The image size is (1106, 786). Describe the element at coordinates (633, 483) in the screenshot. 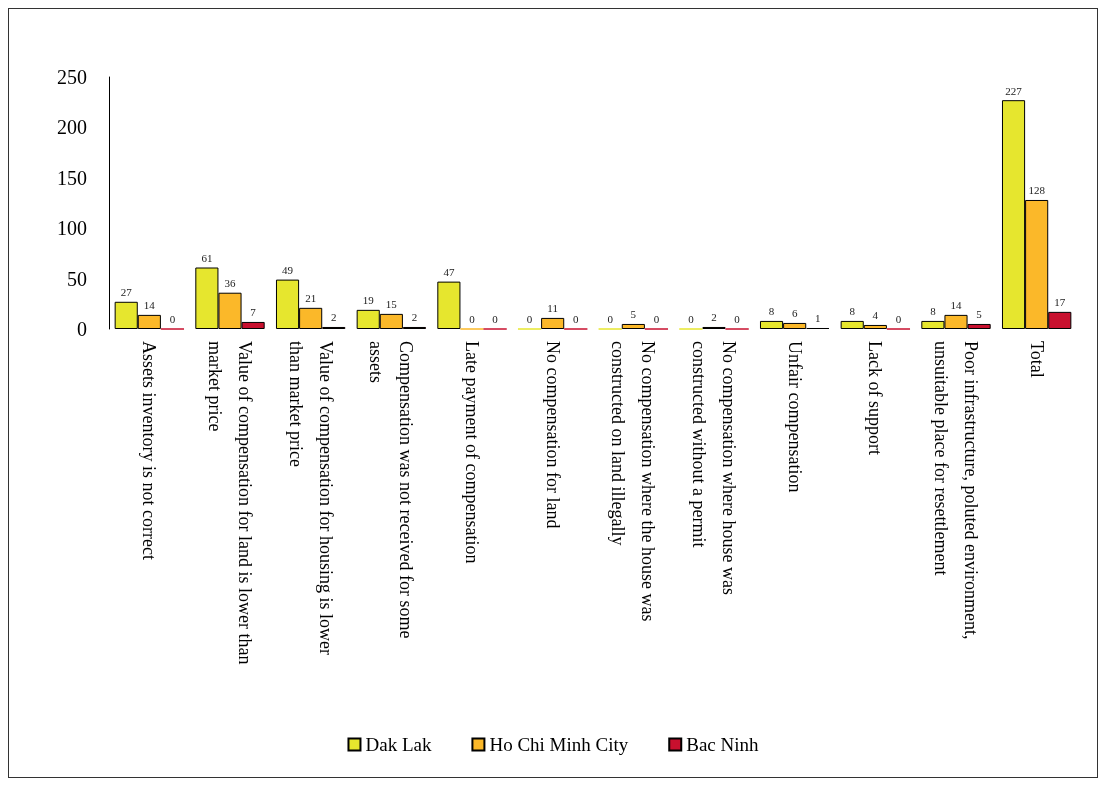

I see `x-tick-label: No compensation where the house was constructed on land illegally` at that location.